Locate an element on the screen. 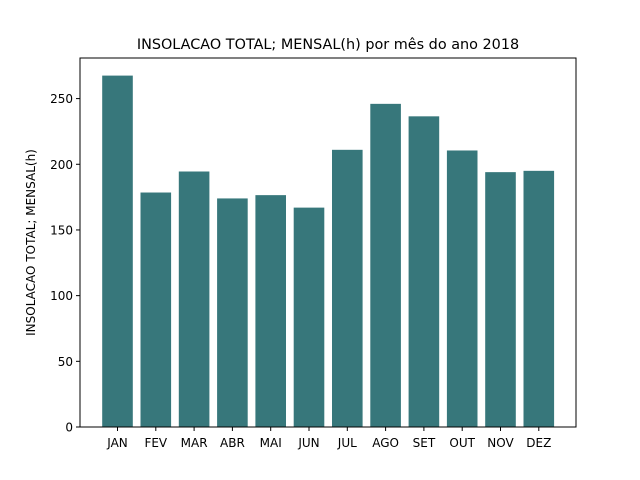 This screenshot has height=480, width=640. bar-set is located at coordinates (424, 271).